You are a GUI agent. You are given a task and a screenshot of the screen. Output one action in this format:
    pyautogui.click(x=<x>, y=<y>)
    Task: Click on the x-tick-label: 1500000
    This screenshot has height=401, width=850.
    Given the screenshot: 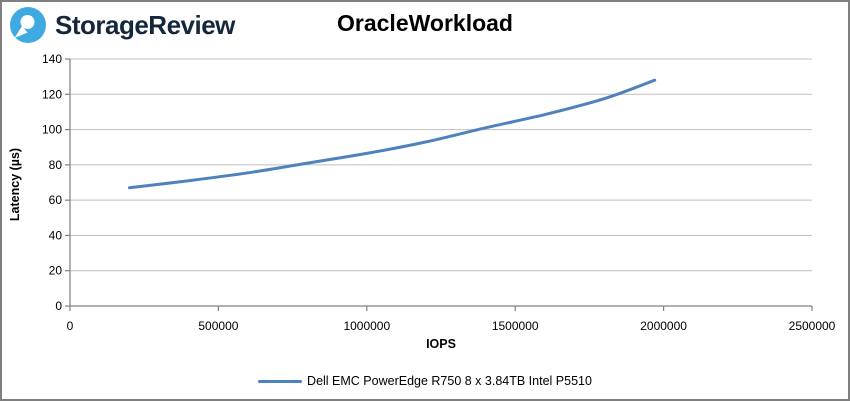 What is the action you would take?
    pyautogui.click(x=515, y=326)
    